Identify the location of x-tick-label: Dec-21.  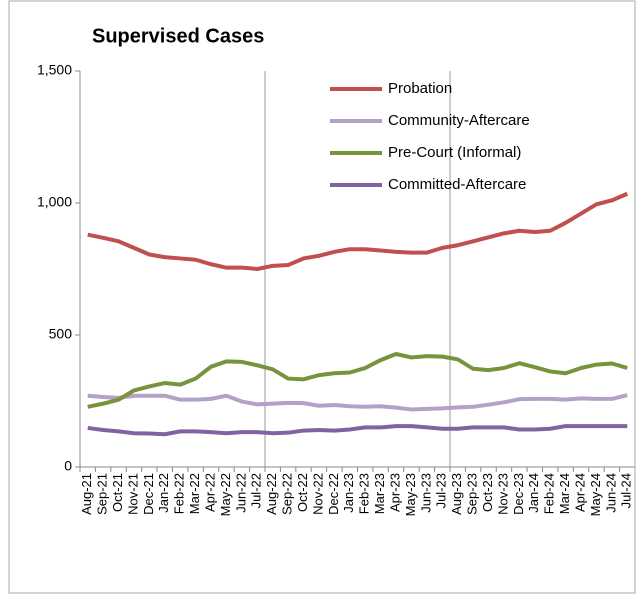
(148, 494).